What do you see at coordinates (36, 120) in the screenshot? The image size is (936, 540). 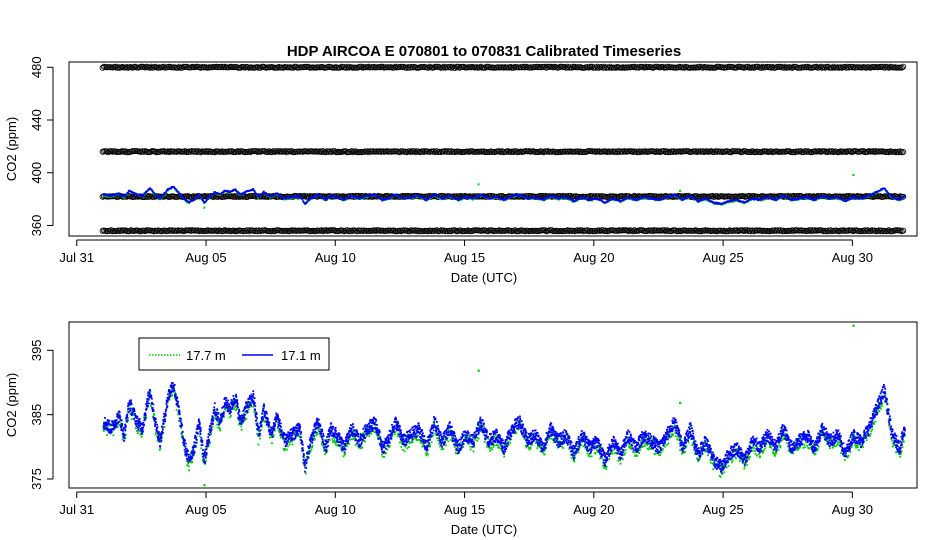 I see `top-y-axis-tick-label: 440` at bounding box center [36, 120].